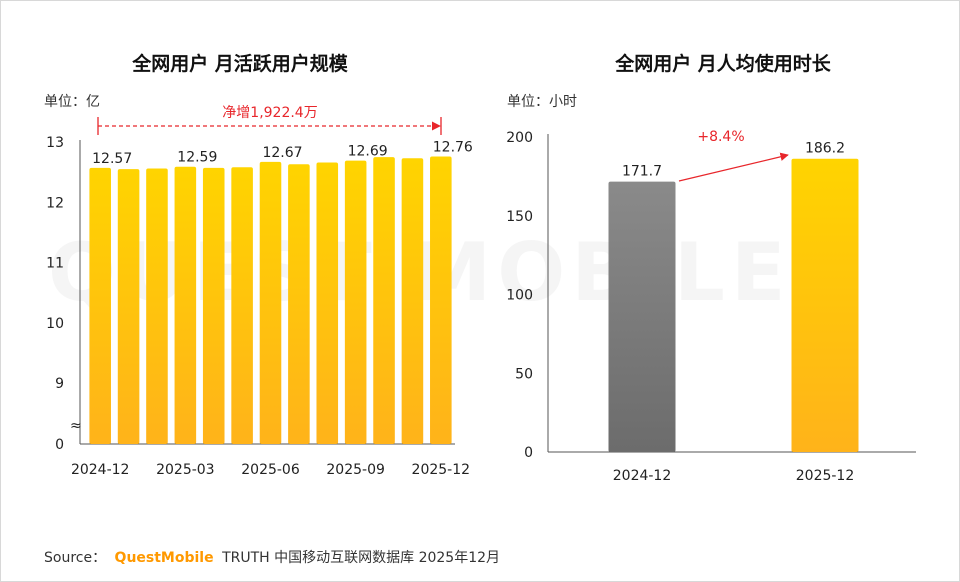 Image resolution: width=960 pixels, height=582 pixels. I want to click on left-data-label: 12.67, so click(282, 153).